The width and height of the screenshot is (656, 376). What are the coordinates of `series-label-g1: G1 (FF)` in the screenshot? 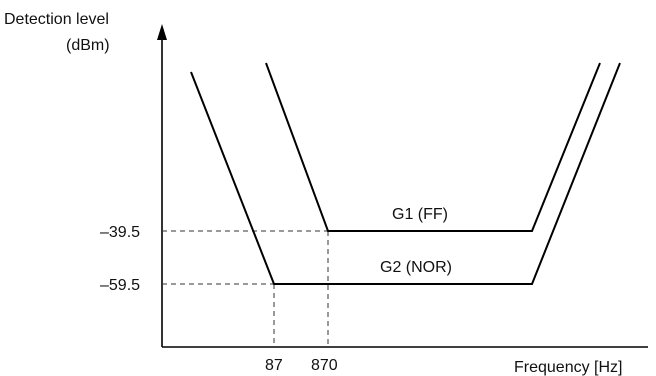 It's located at (420, 214).